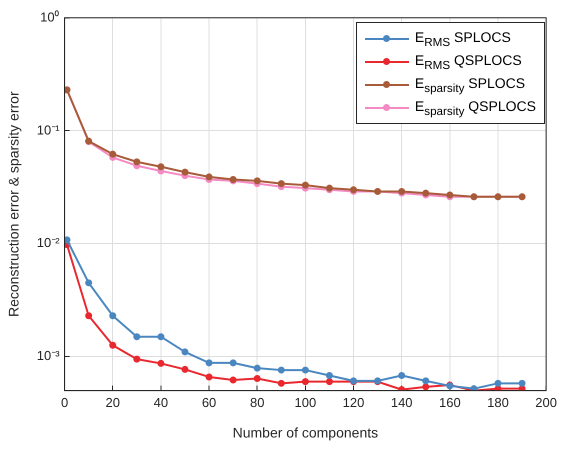 Image resolution: width=567 pixels, height=450 pixels. What do you see at coordinates (470, 84) in the screenshot?
I see `legend-label: E$_{sparsity}$ SPLOCS` at bounding box center [470, 84].